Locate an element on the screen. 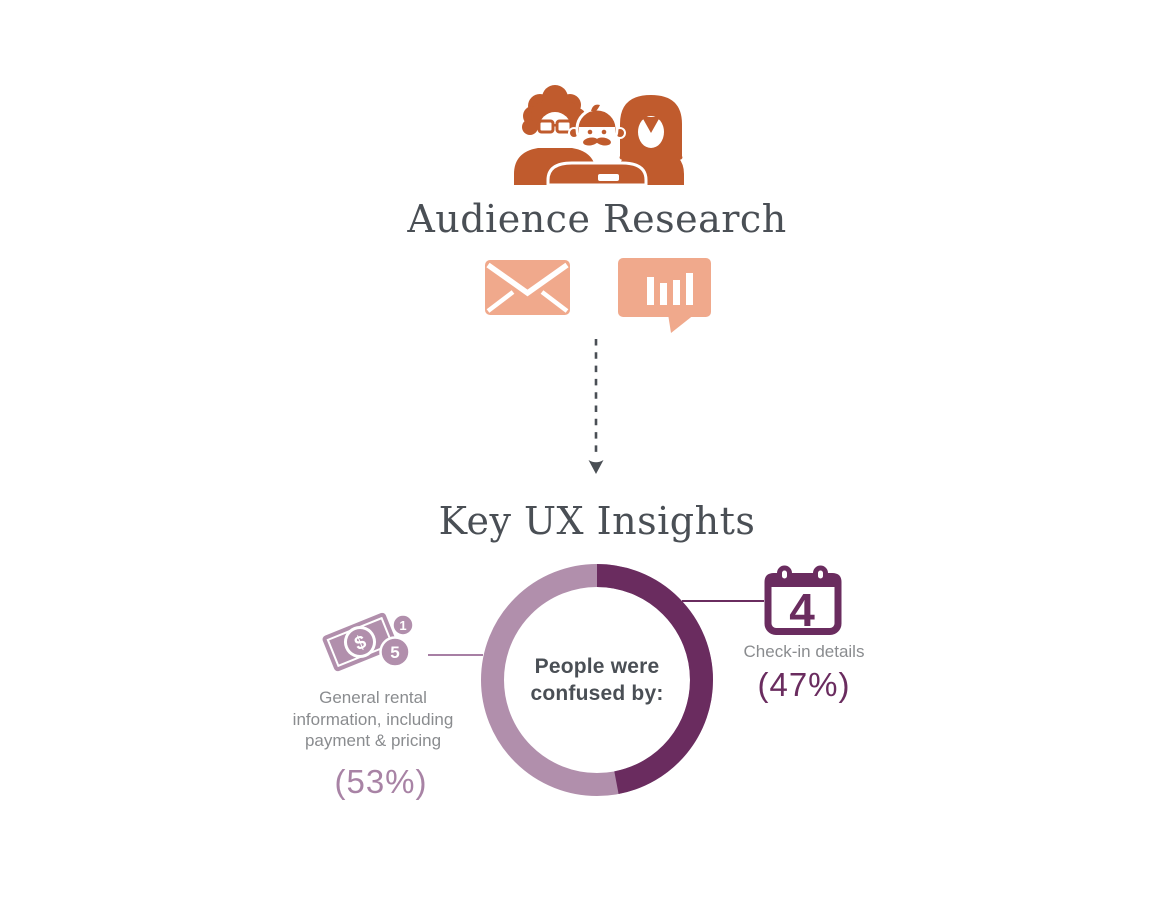  donut-center-line-1: People were is located at coordinates (597, 666).